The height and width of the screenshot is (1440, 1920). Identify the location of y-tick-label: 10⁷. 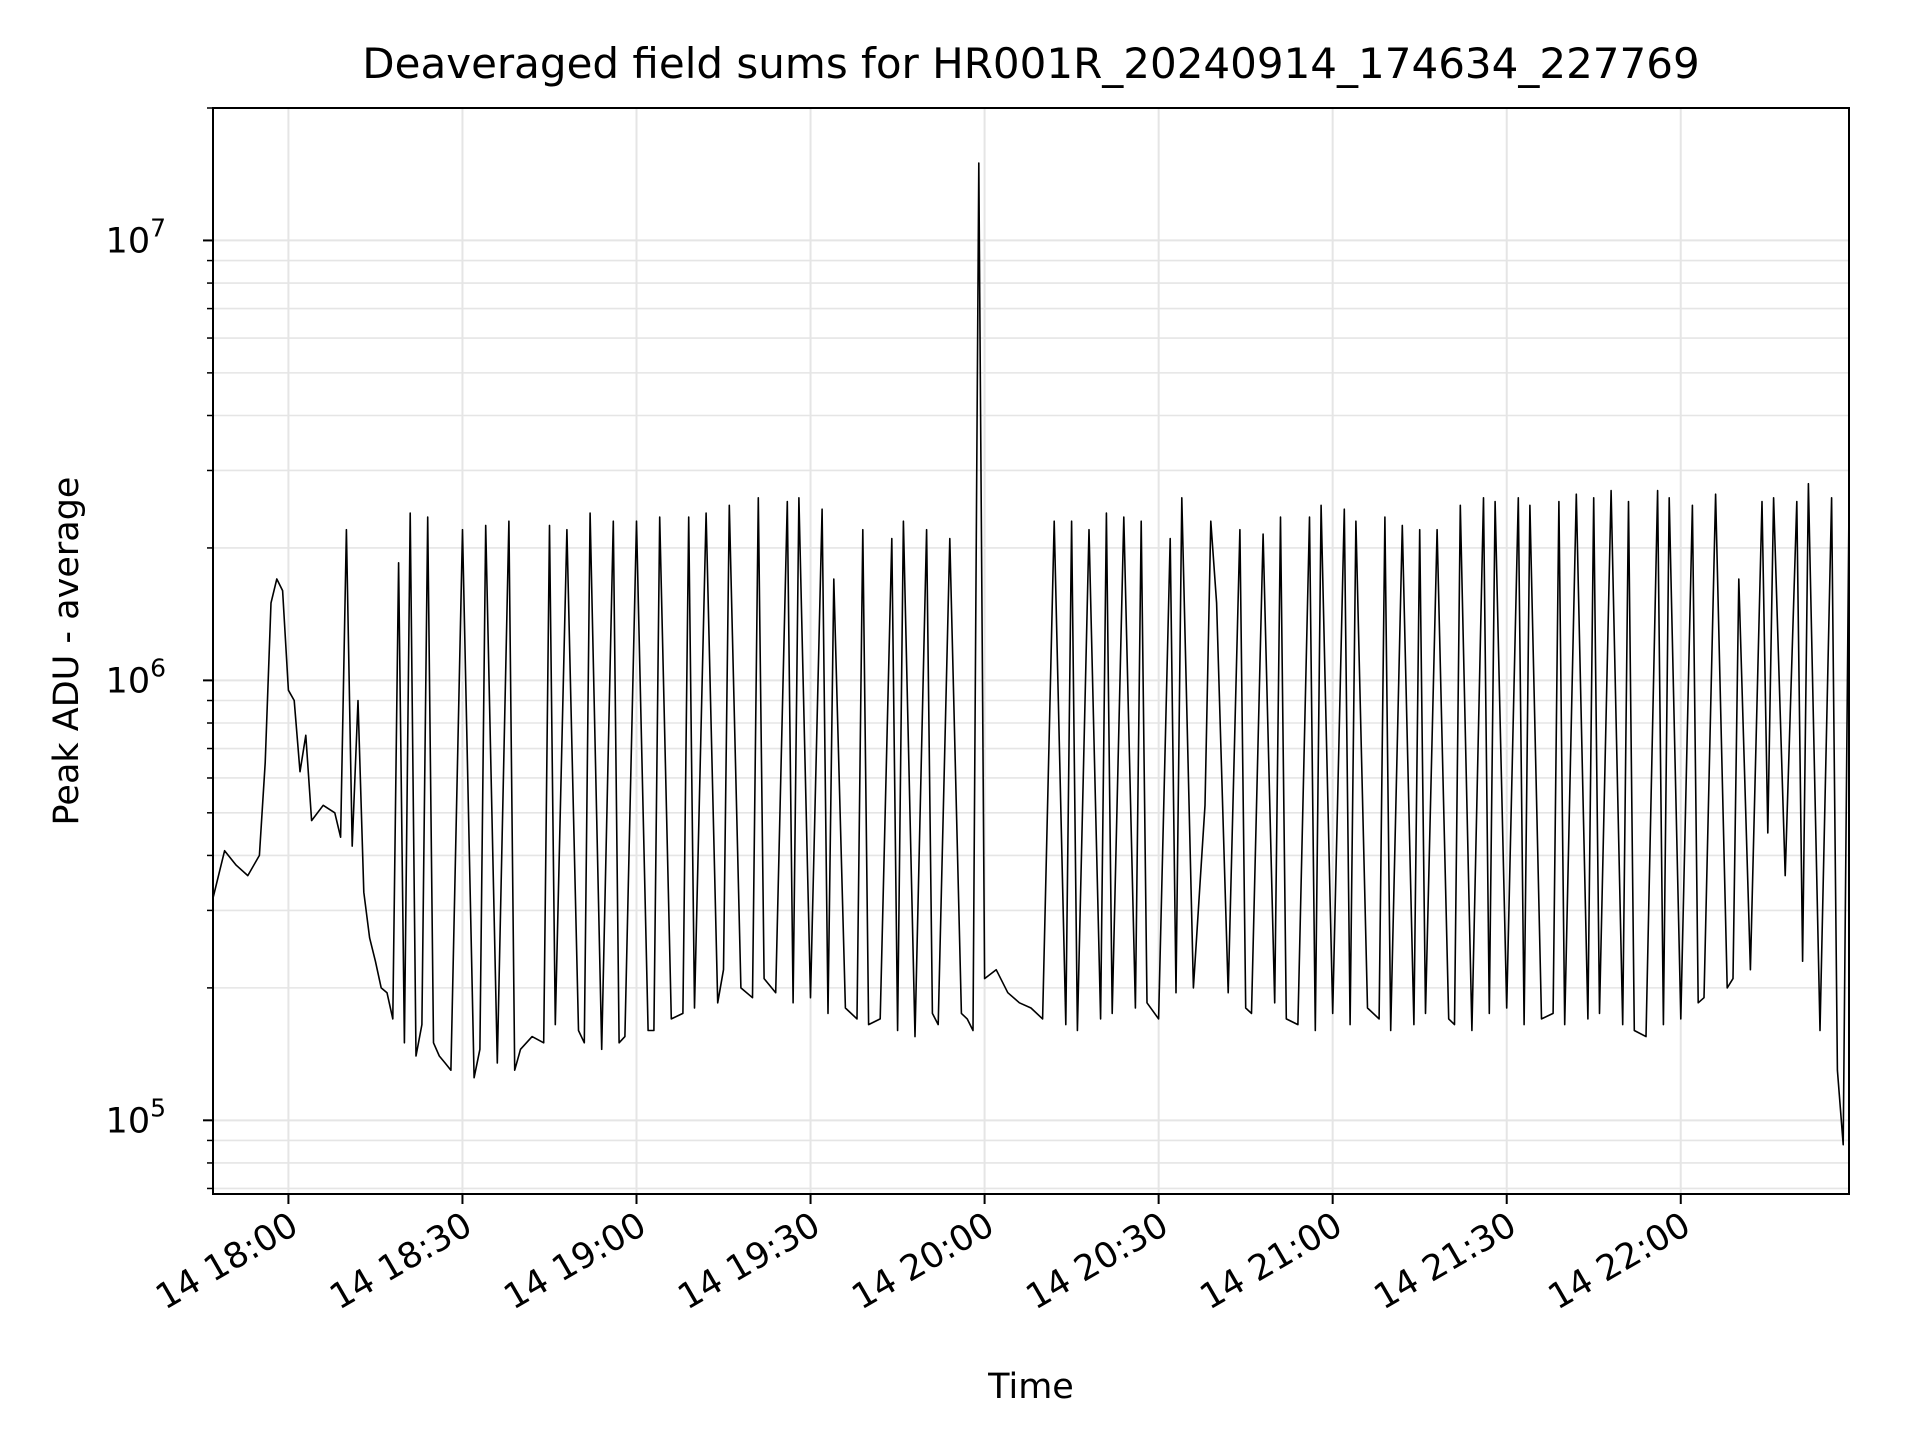
(136, 237).